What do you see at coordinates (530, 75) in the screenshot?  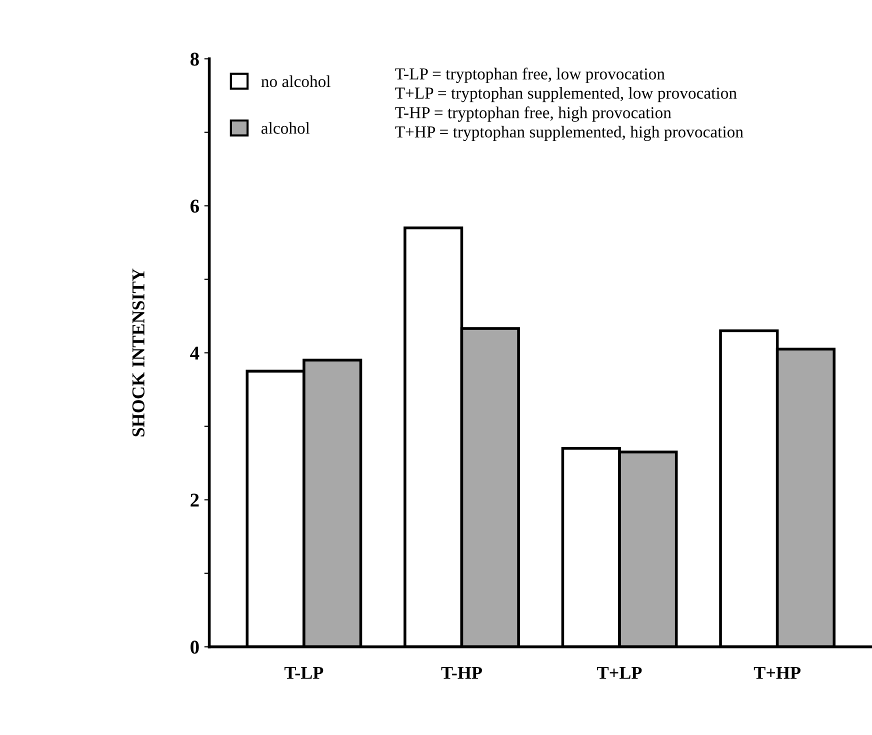 I see `annotation: T-LP = tryptophan free, low provocation` at bounding box center [530, 75].